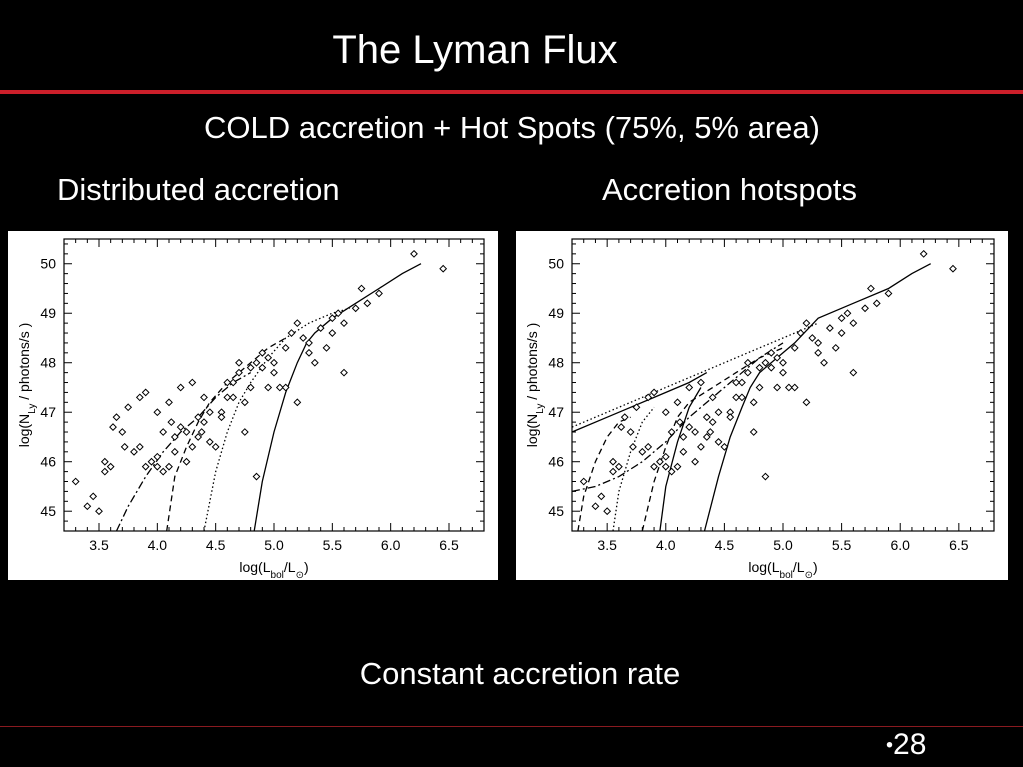 The image size is (1023, 767). I want to click on y-axis-label: log(NLy / photons/s ), so click(27, 385).